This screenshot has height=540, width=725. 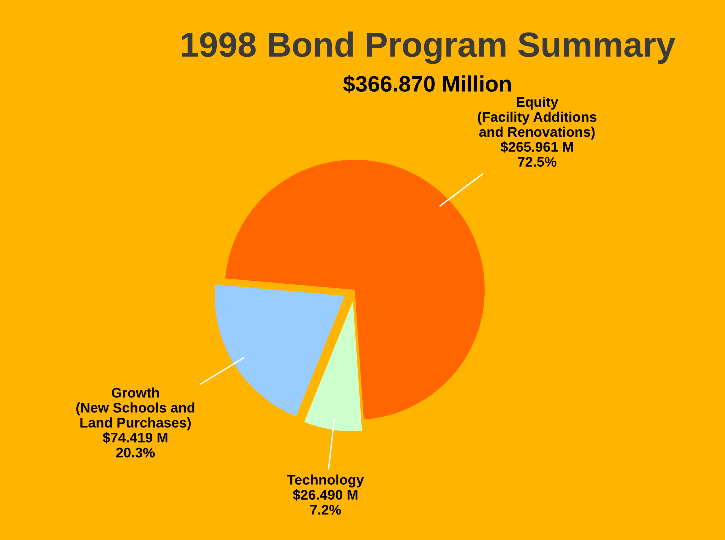 What do you see at coordinates (537, 118) in the screenshot?
I see `slice-label: Equity (Facility Additions and Renovations)` at bounding box center [537, 118].